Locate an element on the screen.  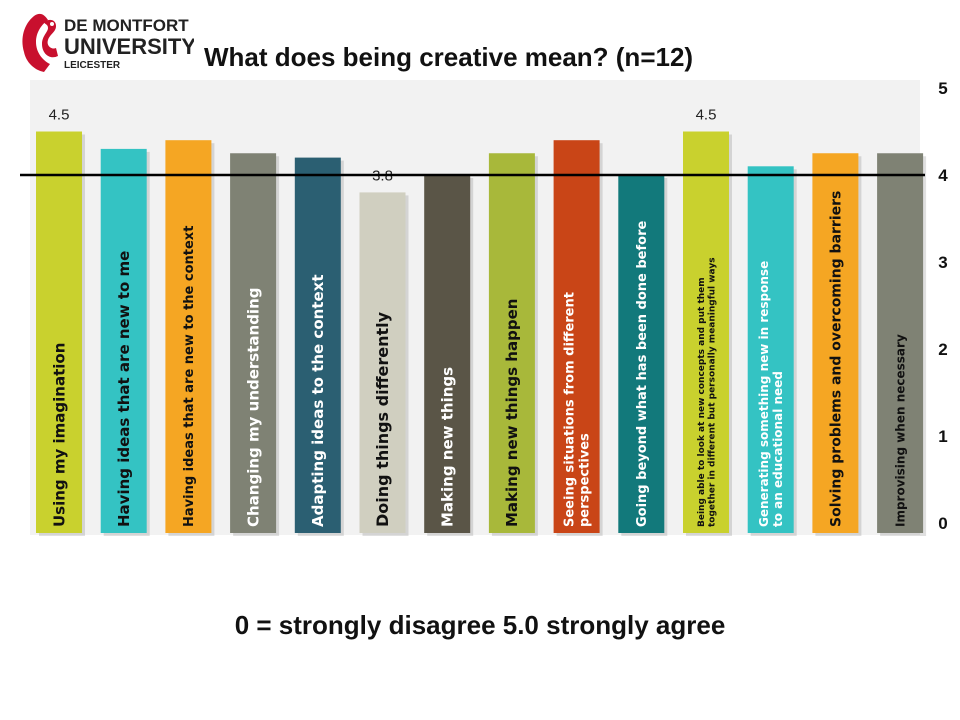
category-label: Having ideas that are new to me is located at coordinates (124, 389).